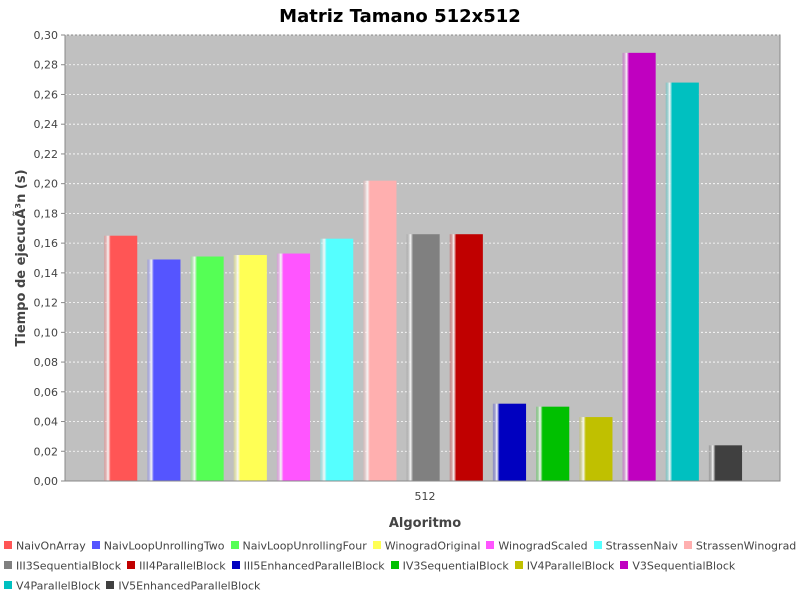 The height and width of the screenshot is (604, 800). Describe the element at coordinates (314, 566) in the screenshot. I see `legend-label: III5EnhancedParallelBlock` at that location.